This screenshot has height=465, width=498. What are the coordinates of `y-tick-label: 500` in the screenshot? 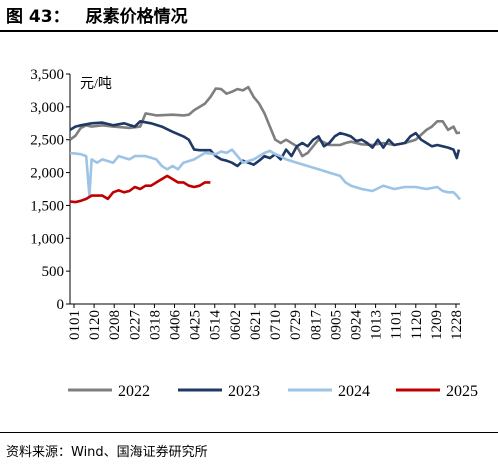 It's located at (53, 272).